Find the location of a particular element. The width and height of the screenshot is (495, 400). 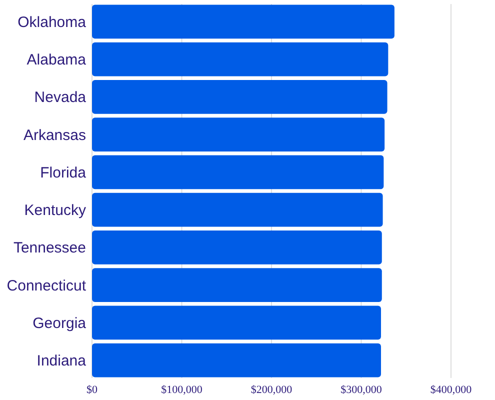

y-tick-label: Arkansas is located at coordinates (54, 135).